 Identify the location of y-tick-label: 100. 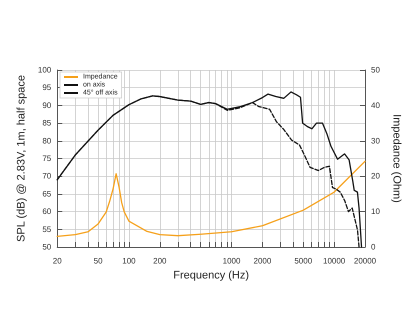
(45, 70).